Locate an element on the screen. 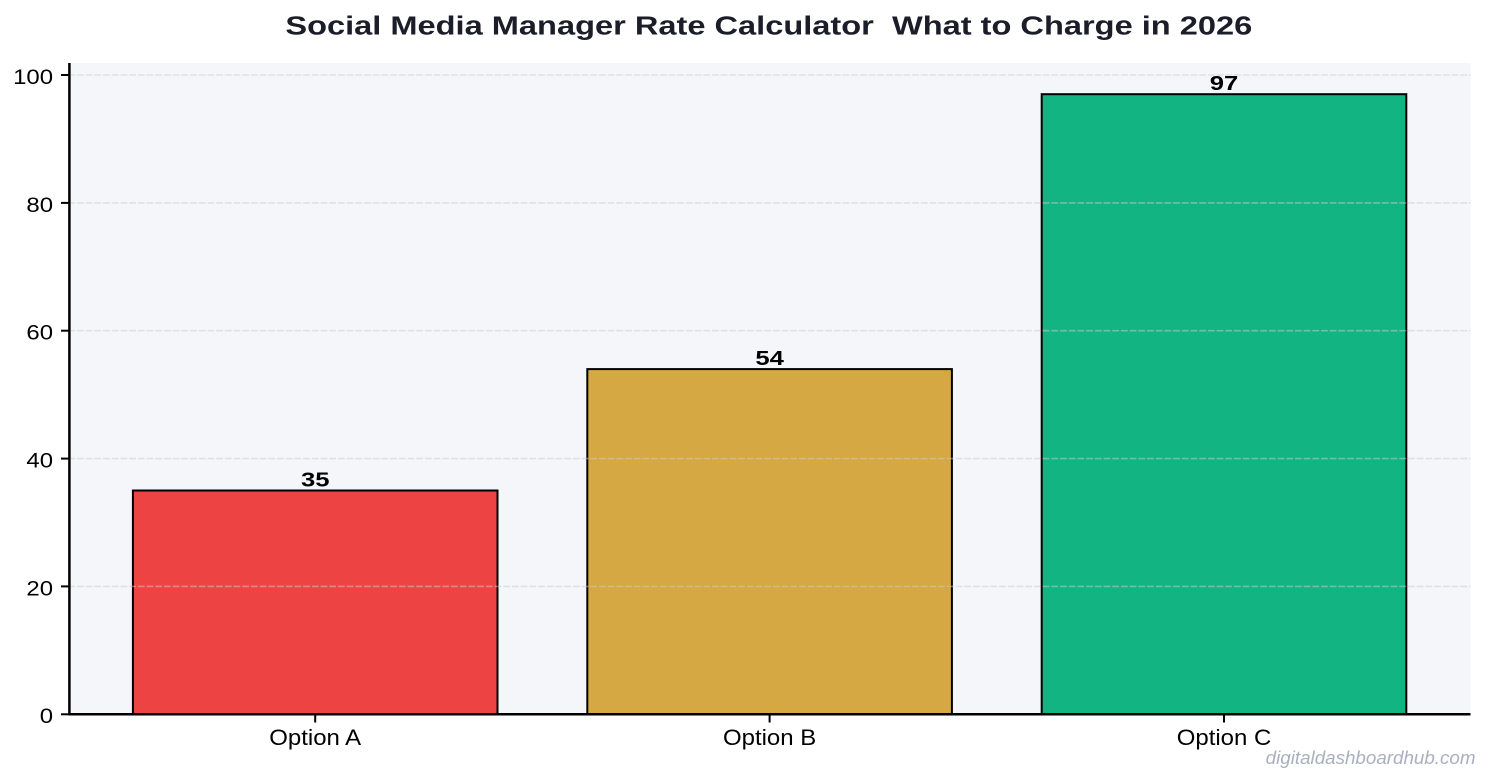 This screenshot has height=783, width=1492. svg-text: 40 is located at coordinates (39, 460).